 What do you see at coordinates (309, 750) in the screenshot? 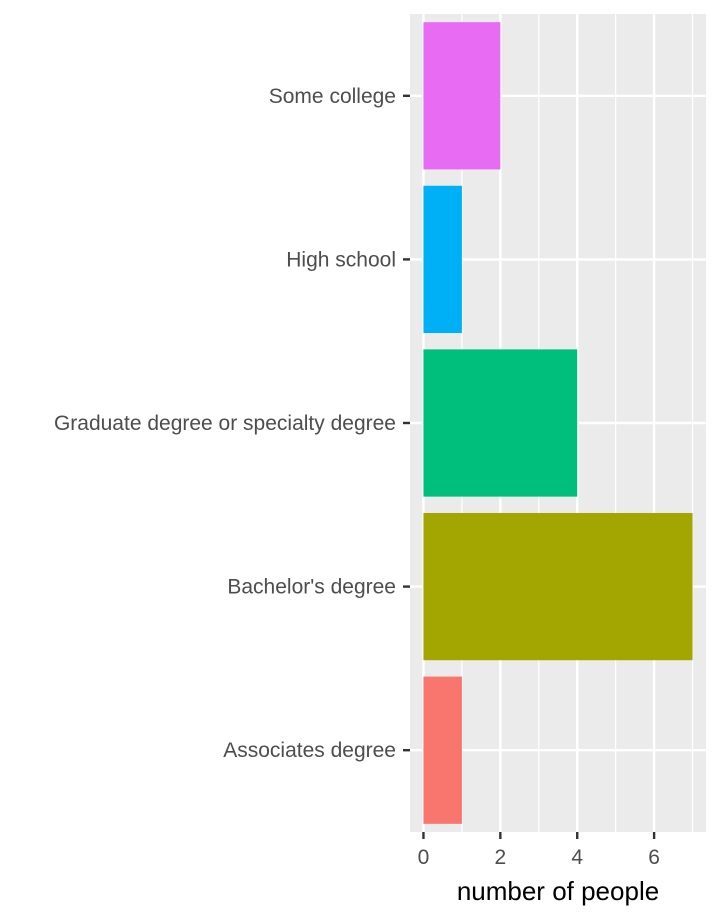
I see `y-tick-label: Associates degree` at bounding box center [309, 750].